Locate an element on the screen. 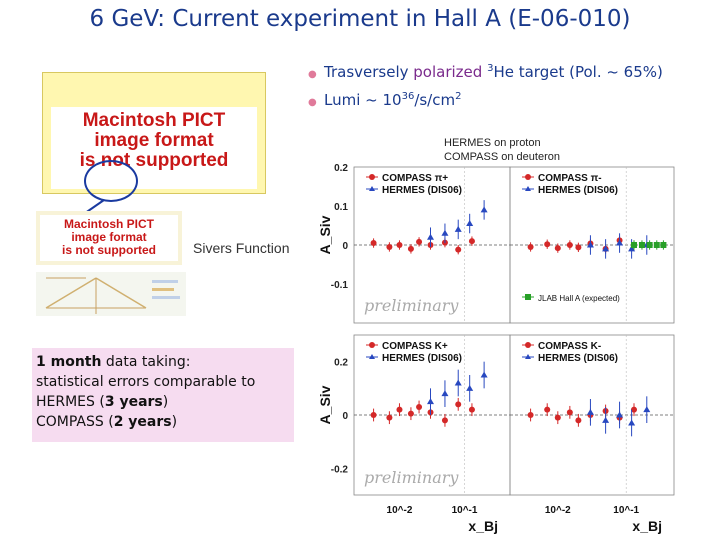 This screenshot has height=540, width=720. note-text: statistical errors comparable to is located at coordinates (146, 382).